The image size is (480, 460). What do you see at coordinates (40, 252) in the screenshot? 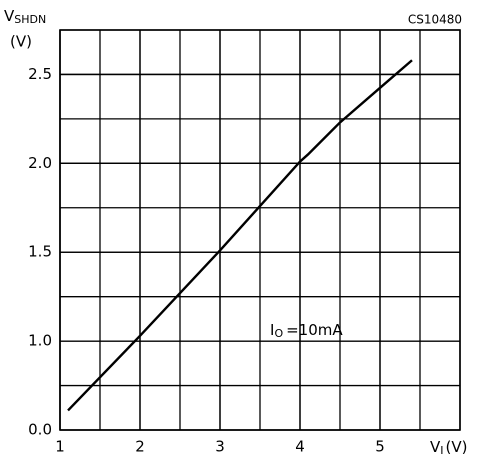
I see `y-tick-label: 1.5` at bounding box center [40, 252].